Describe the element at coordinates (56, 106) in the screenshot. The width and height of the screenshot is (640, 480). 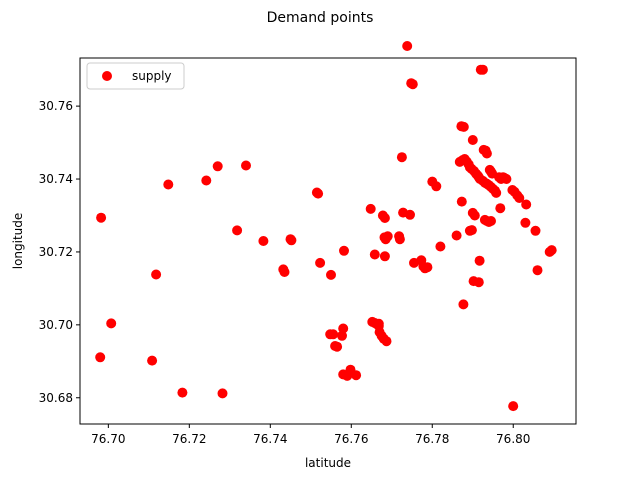
I see `y-tick-label: 30.76` at that location.